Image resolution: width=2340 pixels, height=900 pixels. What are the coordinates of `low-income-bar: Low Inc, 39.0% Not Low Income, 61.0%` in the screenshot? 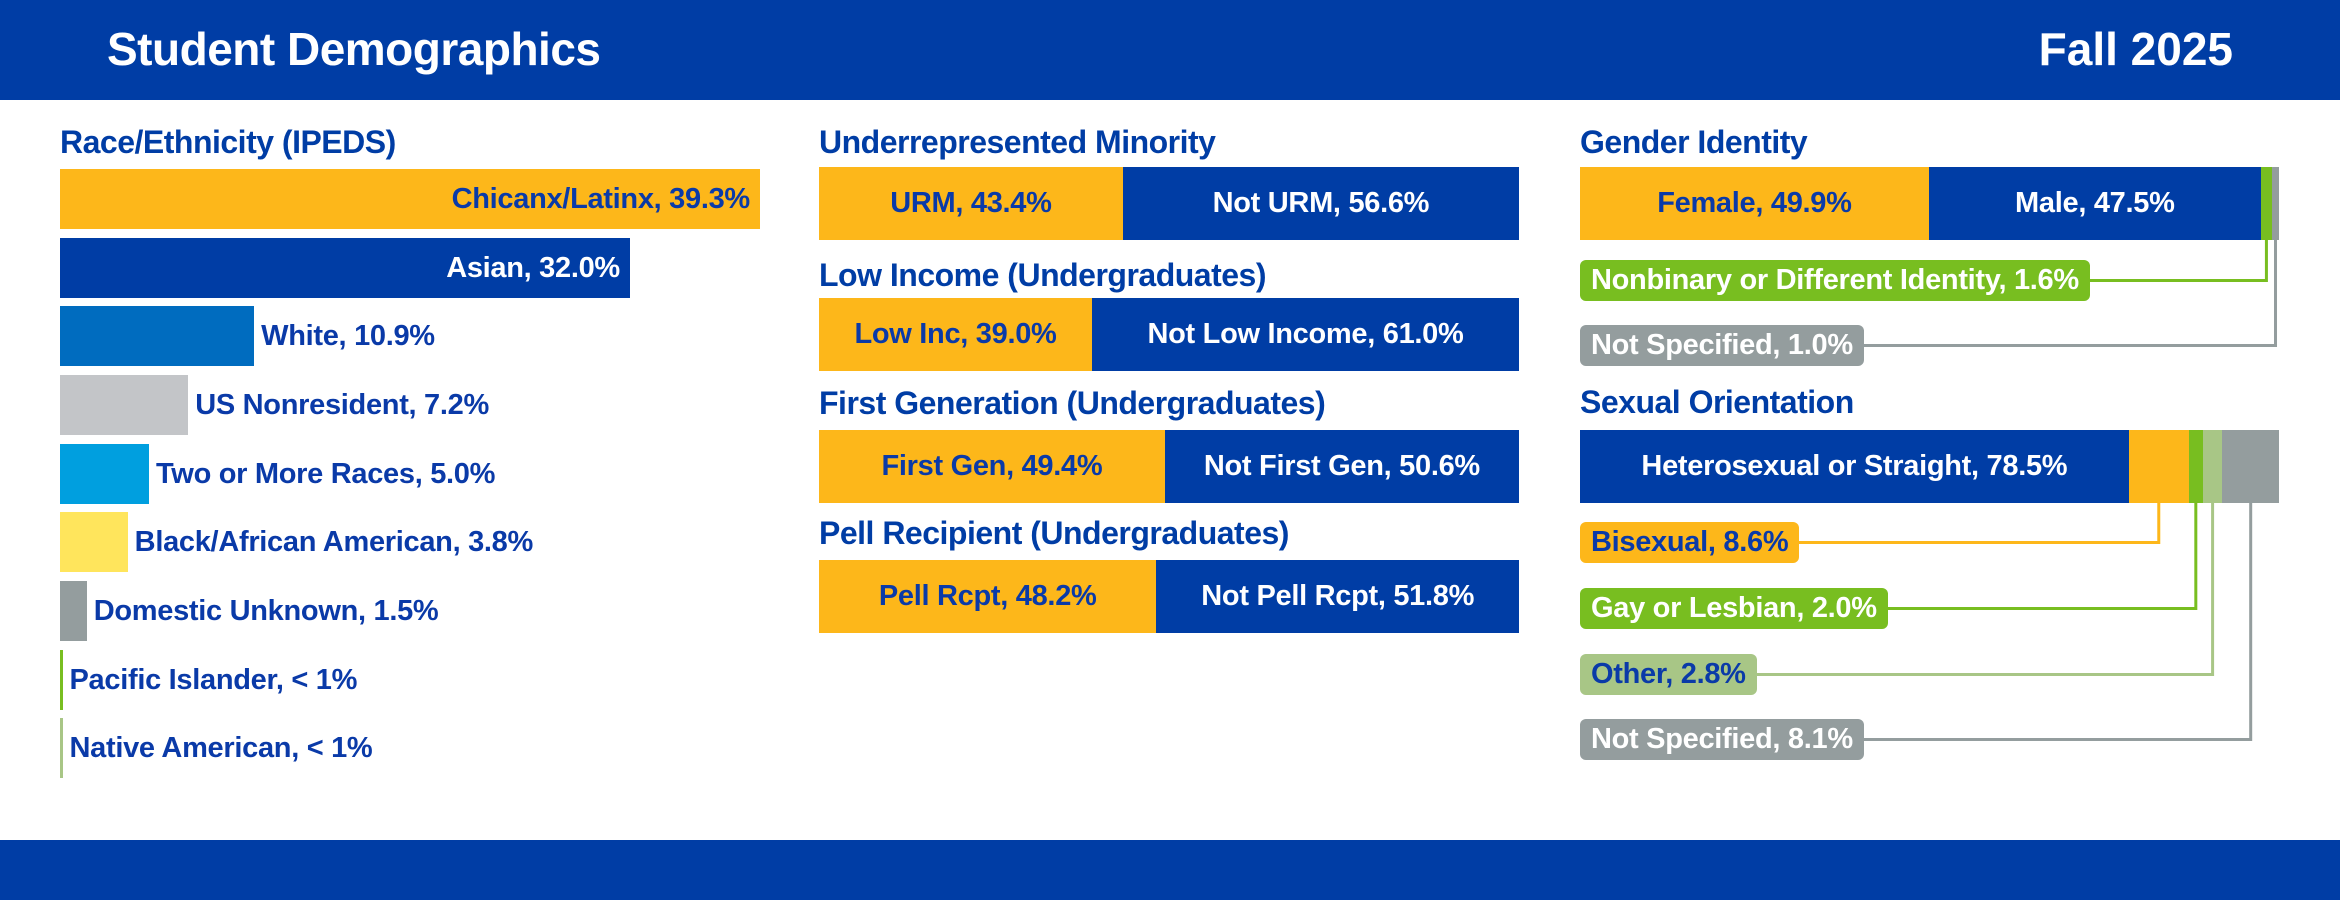 It's located at (1169, 334).